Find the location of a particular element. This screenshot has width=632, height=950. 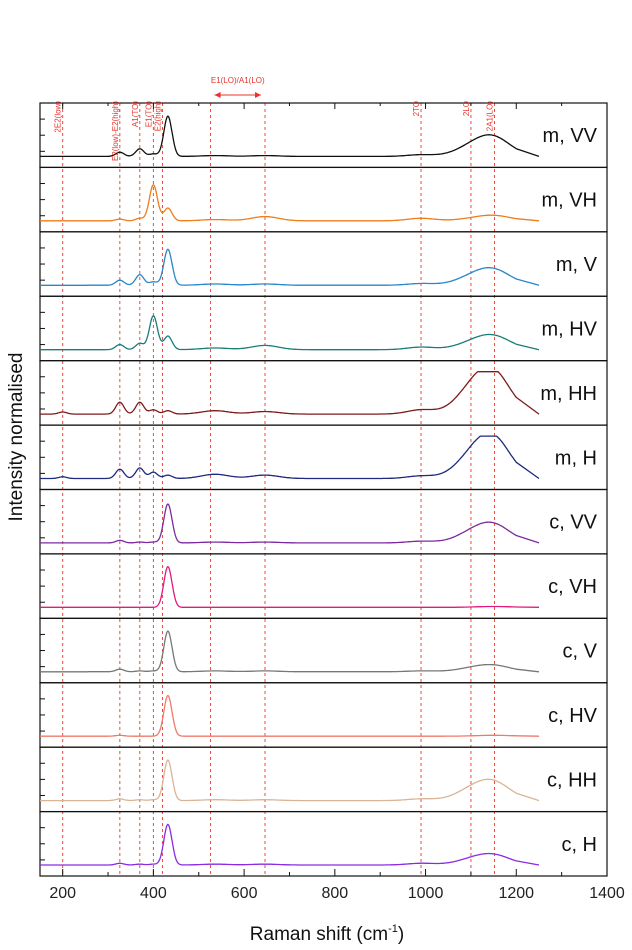

panel-label: m, HH is located at coordinates (568, 394).